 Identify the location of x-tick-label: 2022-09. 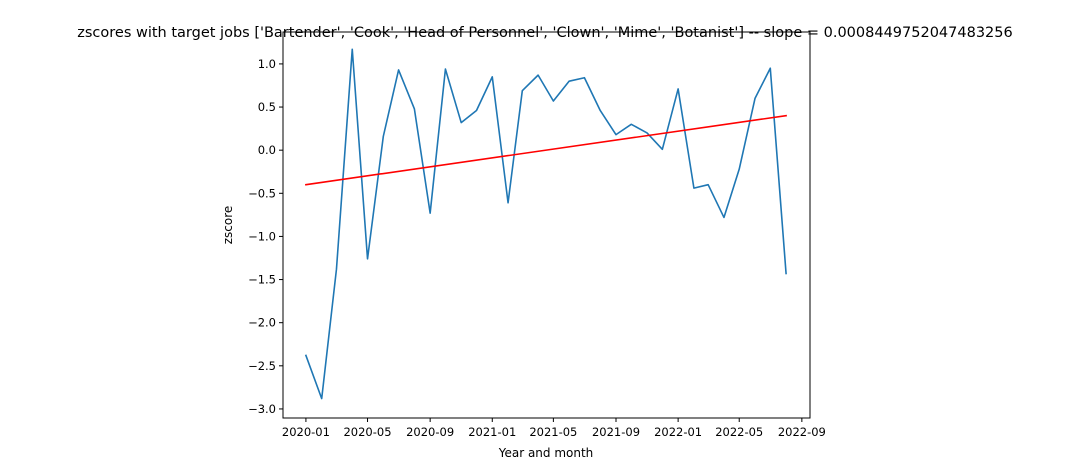
(802, 432).